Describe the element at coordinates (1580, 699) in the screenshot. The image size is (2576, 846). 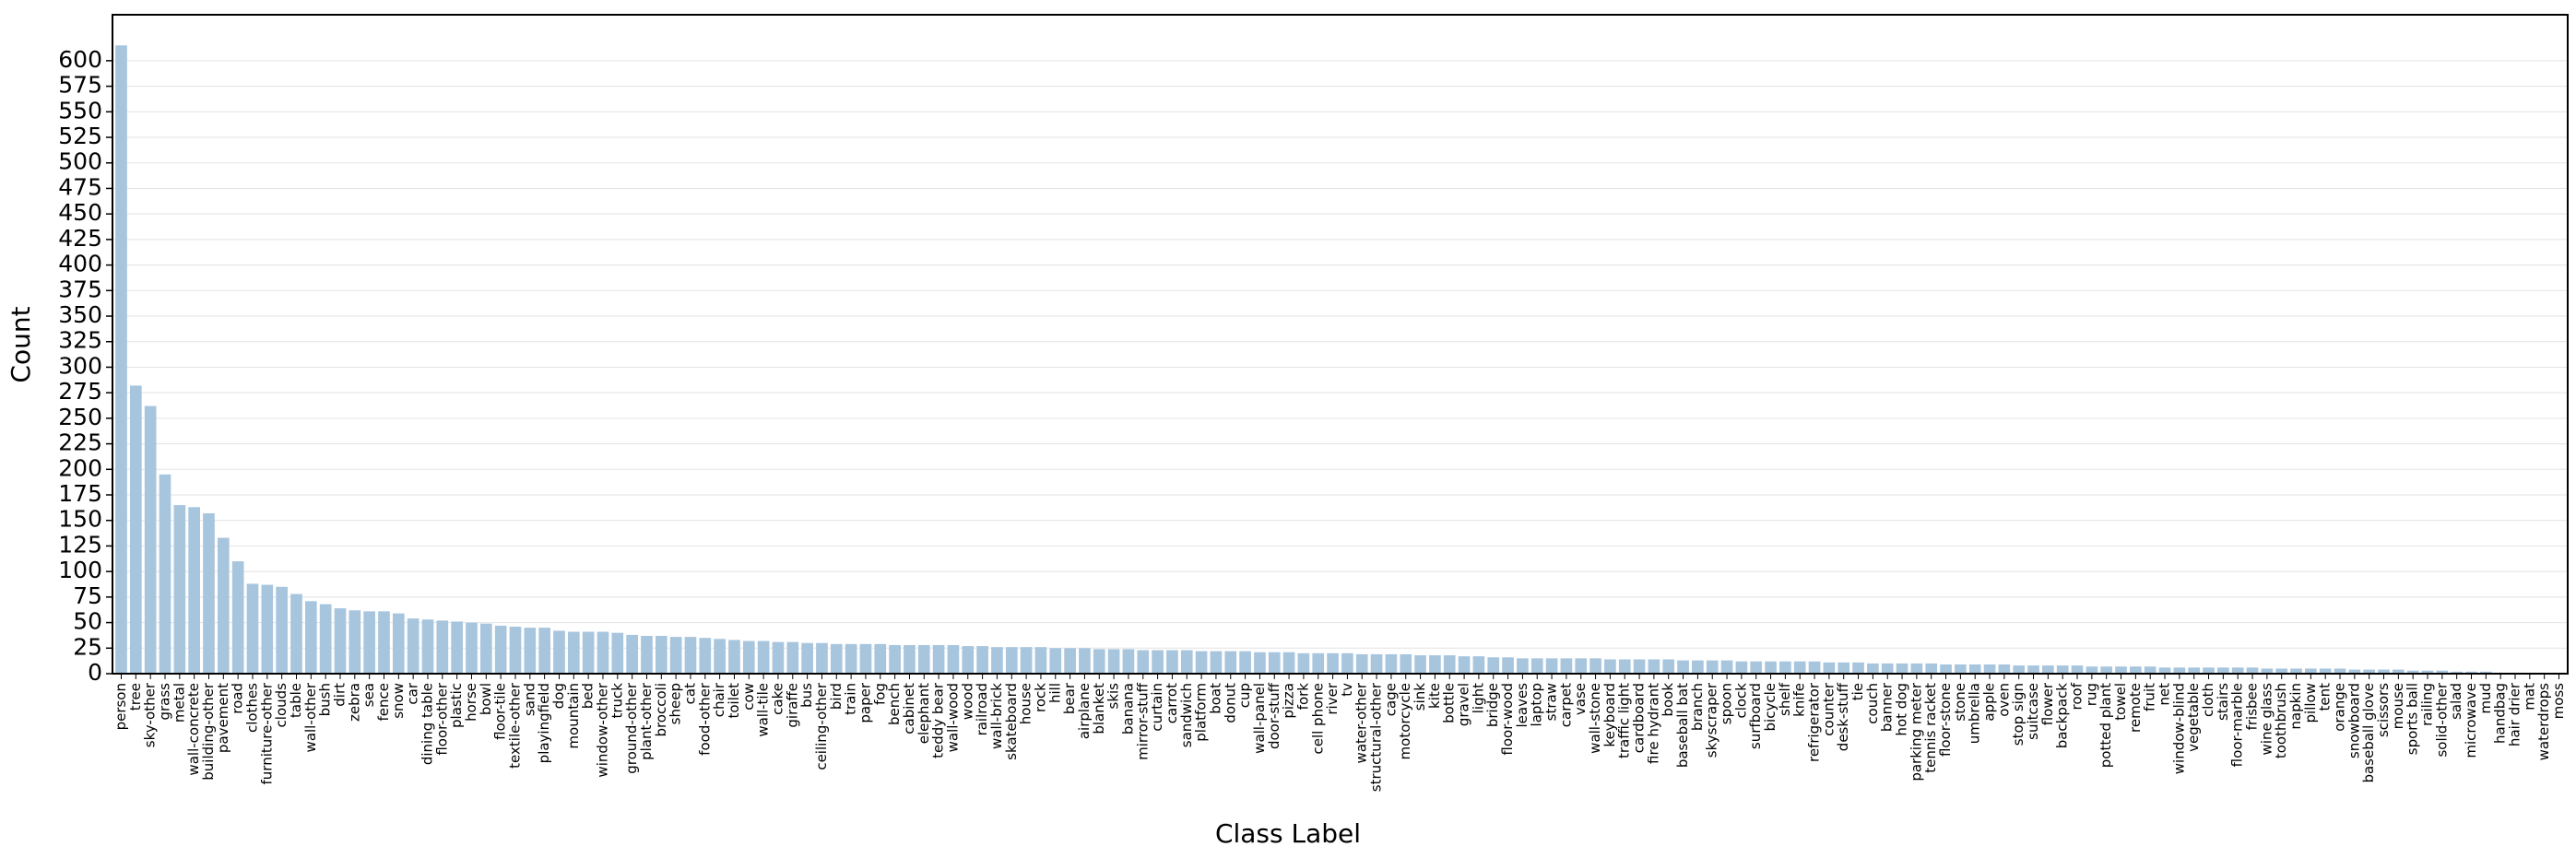
I see `x-tick-label: vase` at that location.